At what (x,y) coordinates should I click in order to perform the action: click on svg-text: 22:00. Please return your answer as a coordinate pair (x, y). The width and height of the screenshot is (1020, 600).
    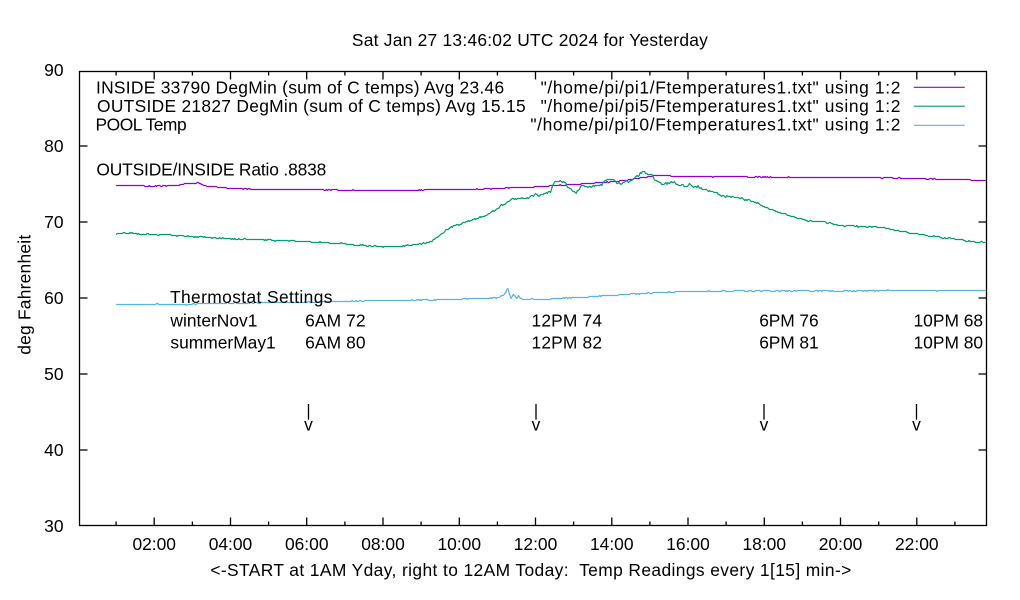
    Looking at the image, I should click on (917, 544).